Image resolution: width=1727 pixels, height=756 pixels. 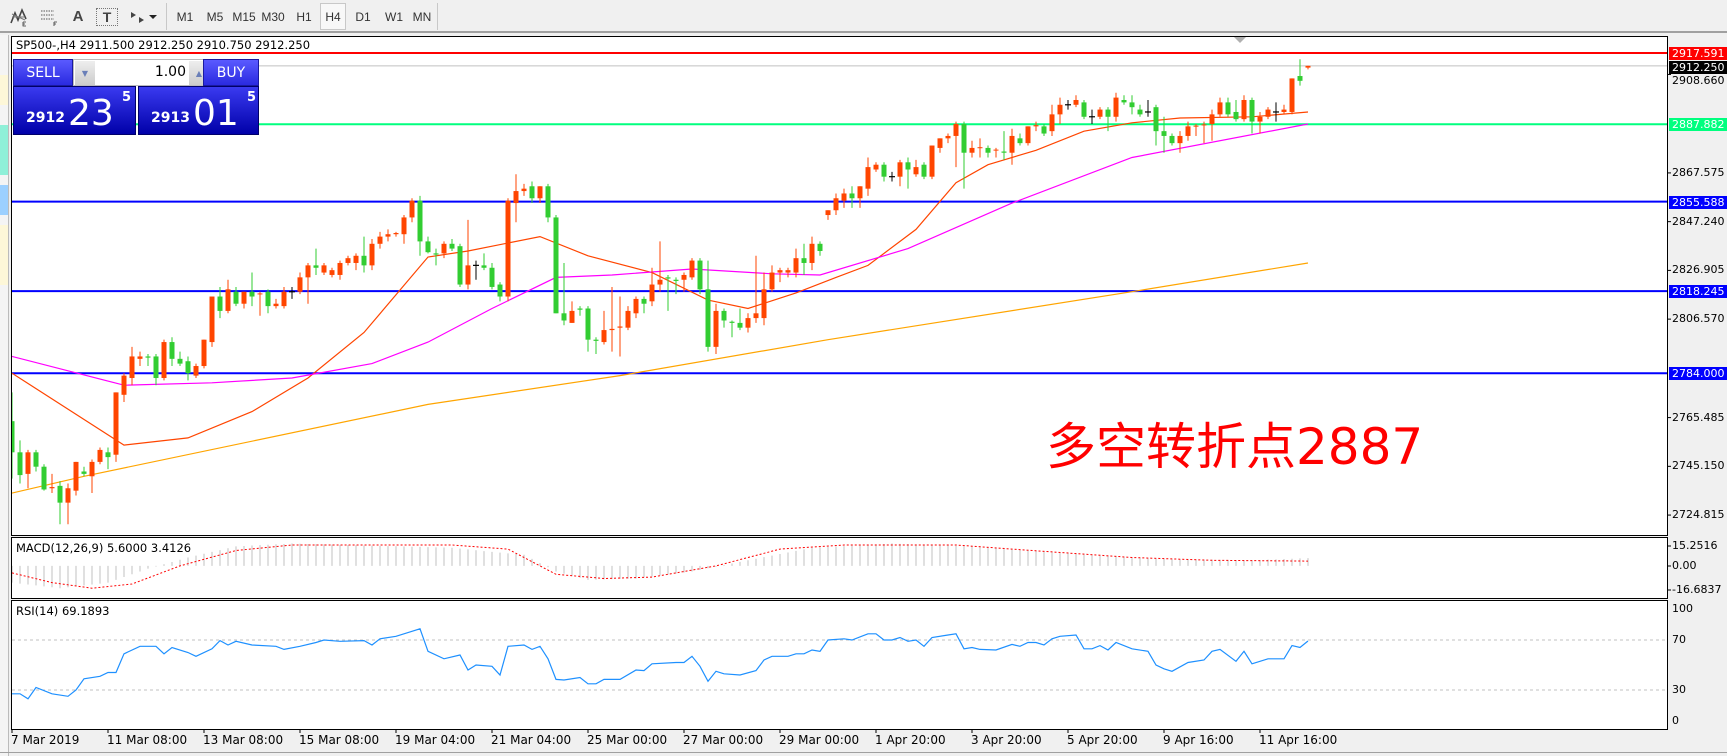 What do you see at coordinates (363, 16) in the screenshot?
I see `timeframe-d1-button: D1` at bounding box center [363, 16].